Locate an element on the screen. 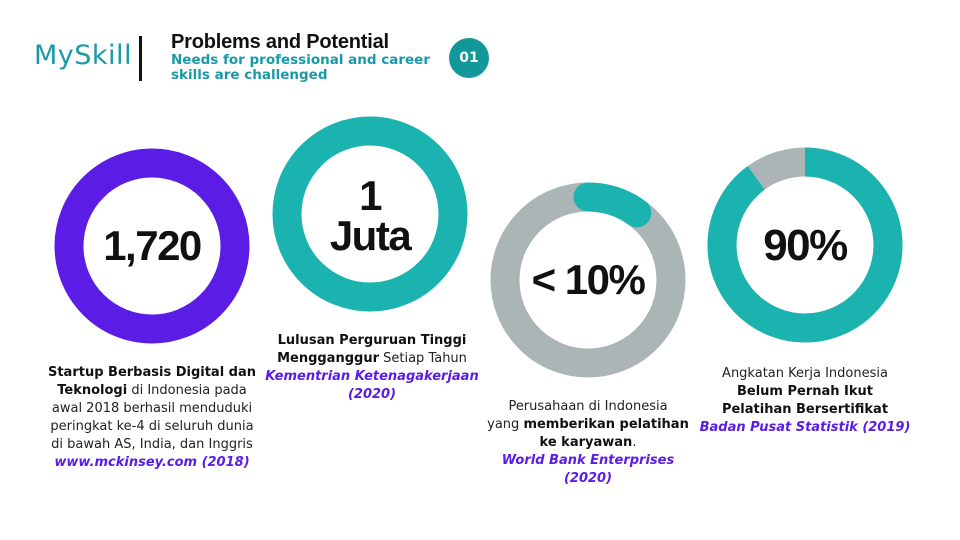  source-citation: Kementrian Ketenagakerjaan is located at coordinates (372, 376).